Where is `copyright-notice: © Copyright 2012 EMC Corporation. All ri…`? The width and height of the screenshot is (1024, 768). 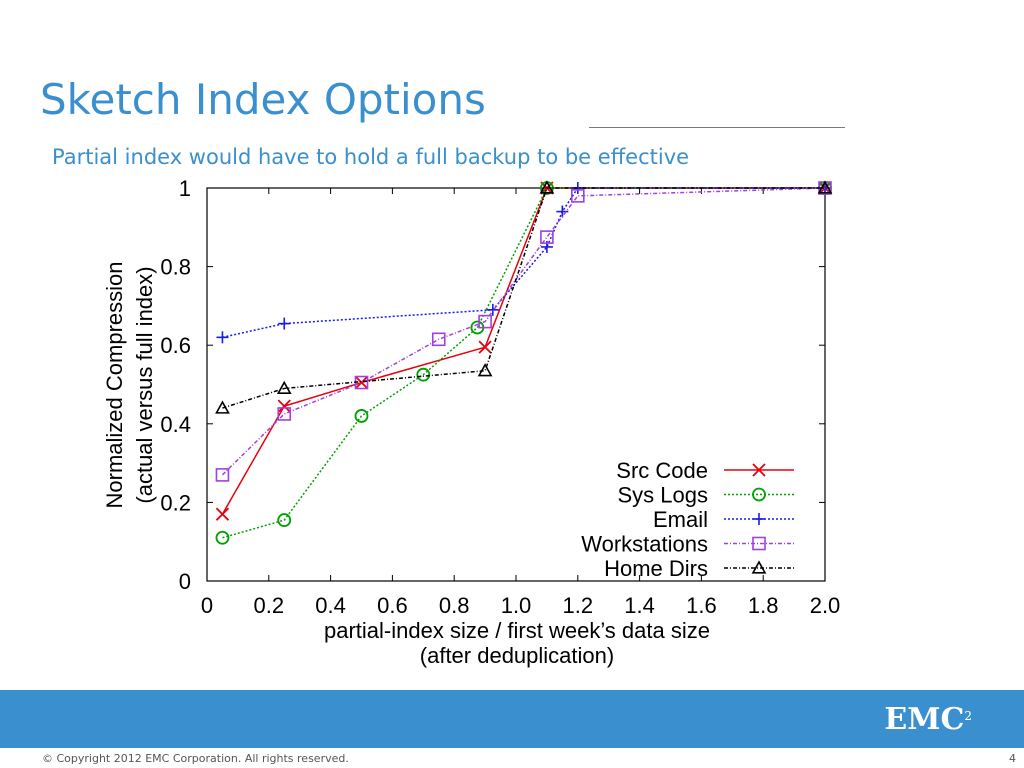 copyright-notice: © Copyright 2012 EMC Corporation. All ri… is located at coordinates (195, 758).